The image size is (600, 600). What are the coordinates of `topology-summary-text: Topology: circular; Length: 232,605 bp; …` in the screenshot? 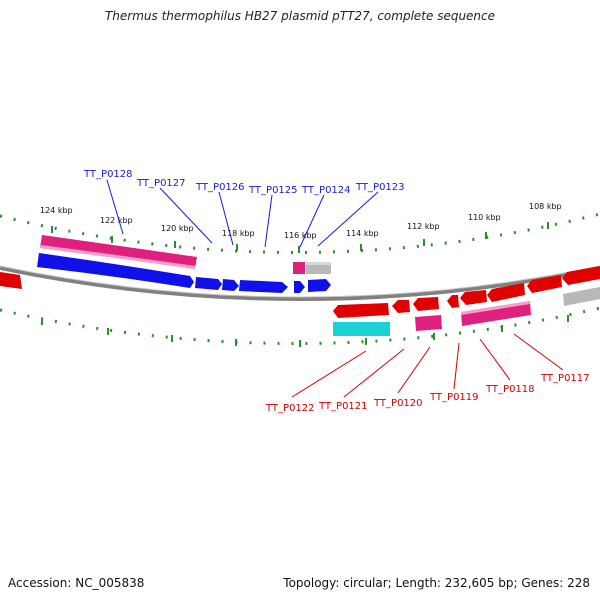 It's located at (436, 583).